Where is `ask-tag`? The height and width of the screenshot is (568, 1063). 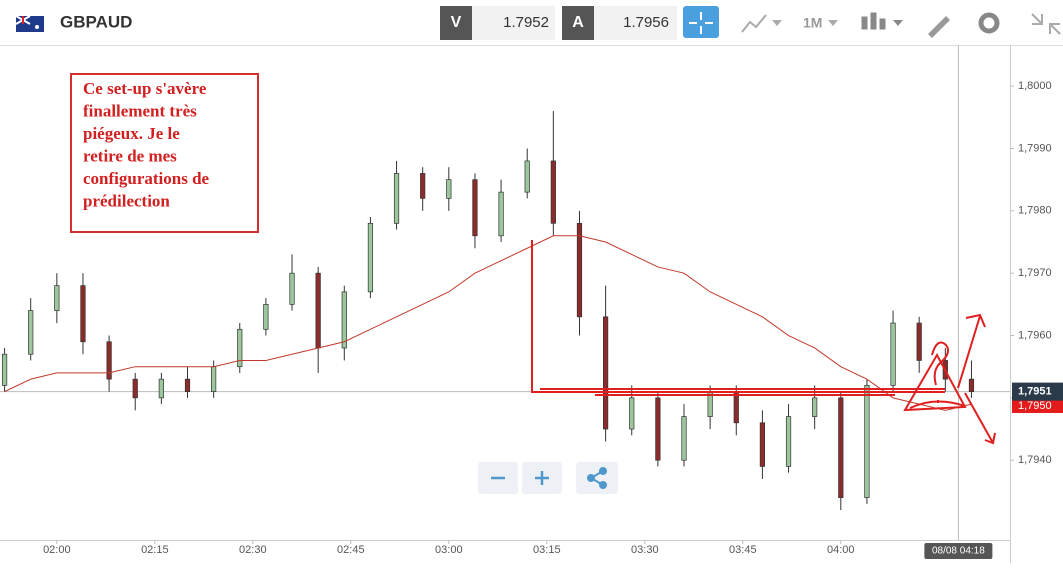
ask-tag is located at coordinates (578, 23).